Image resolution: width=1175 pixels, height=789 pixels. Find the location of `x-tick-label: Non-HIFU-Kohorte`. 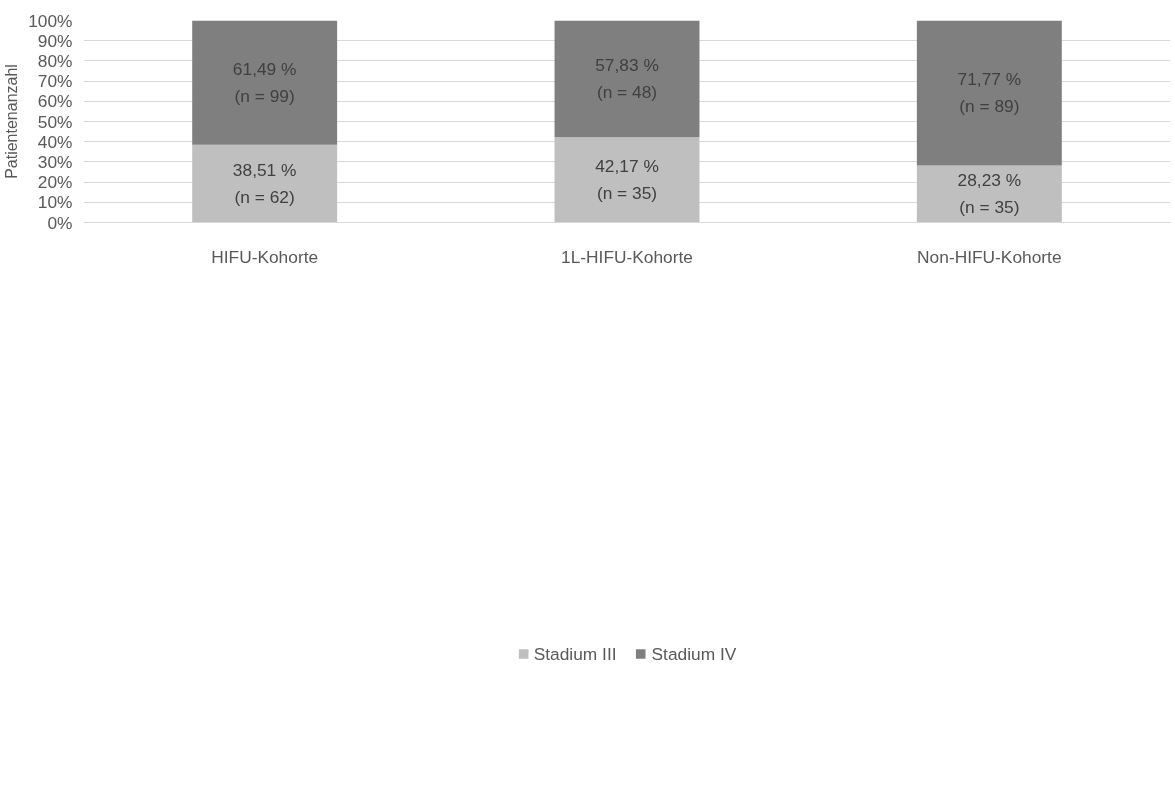

x-tick-label: Non-HIFU-Kohorte is located at coordinates (989, 256).